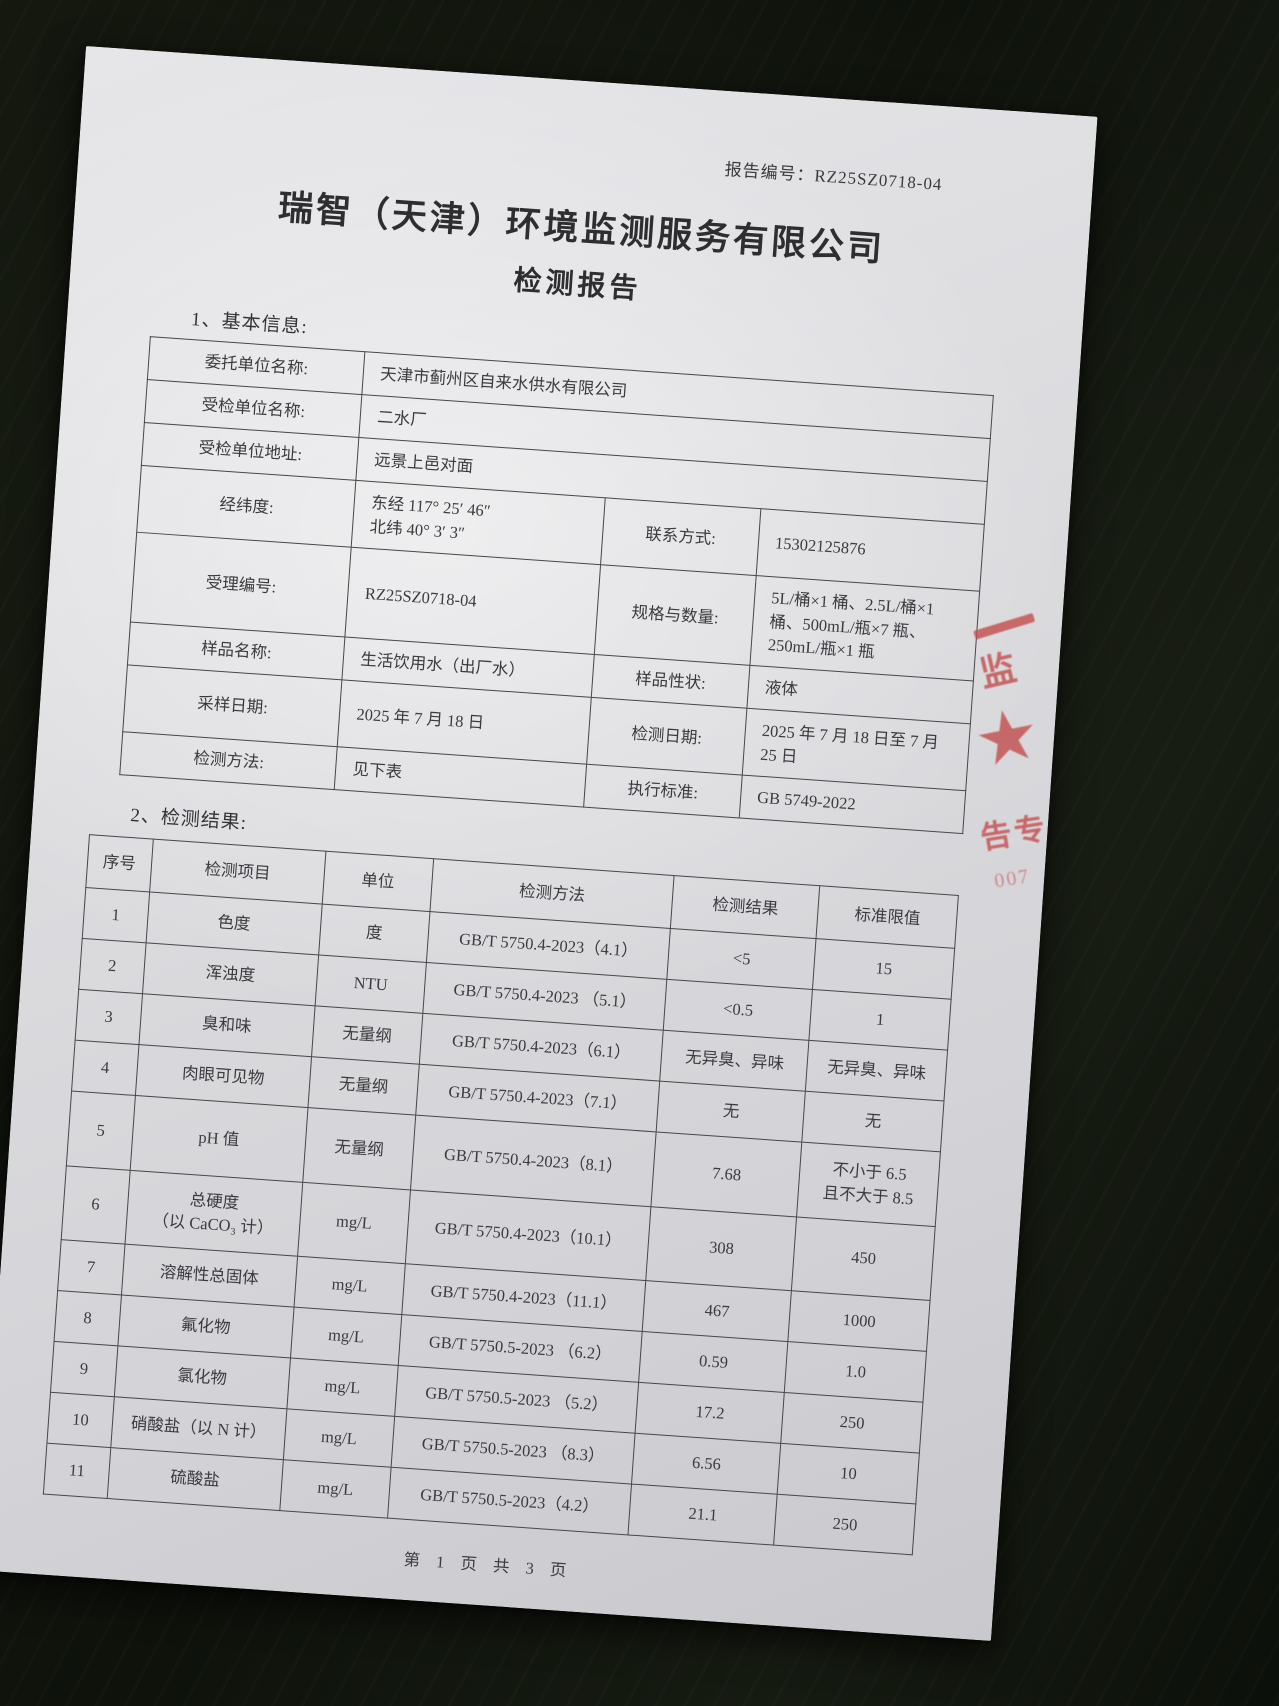 The image size is (1279, 1706). What do you see at coordinates (675, 615) in the screenshot?
I see `field-label: 规格与数量:` at bounding box center [675, 615].